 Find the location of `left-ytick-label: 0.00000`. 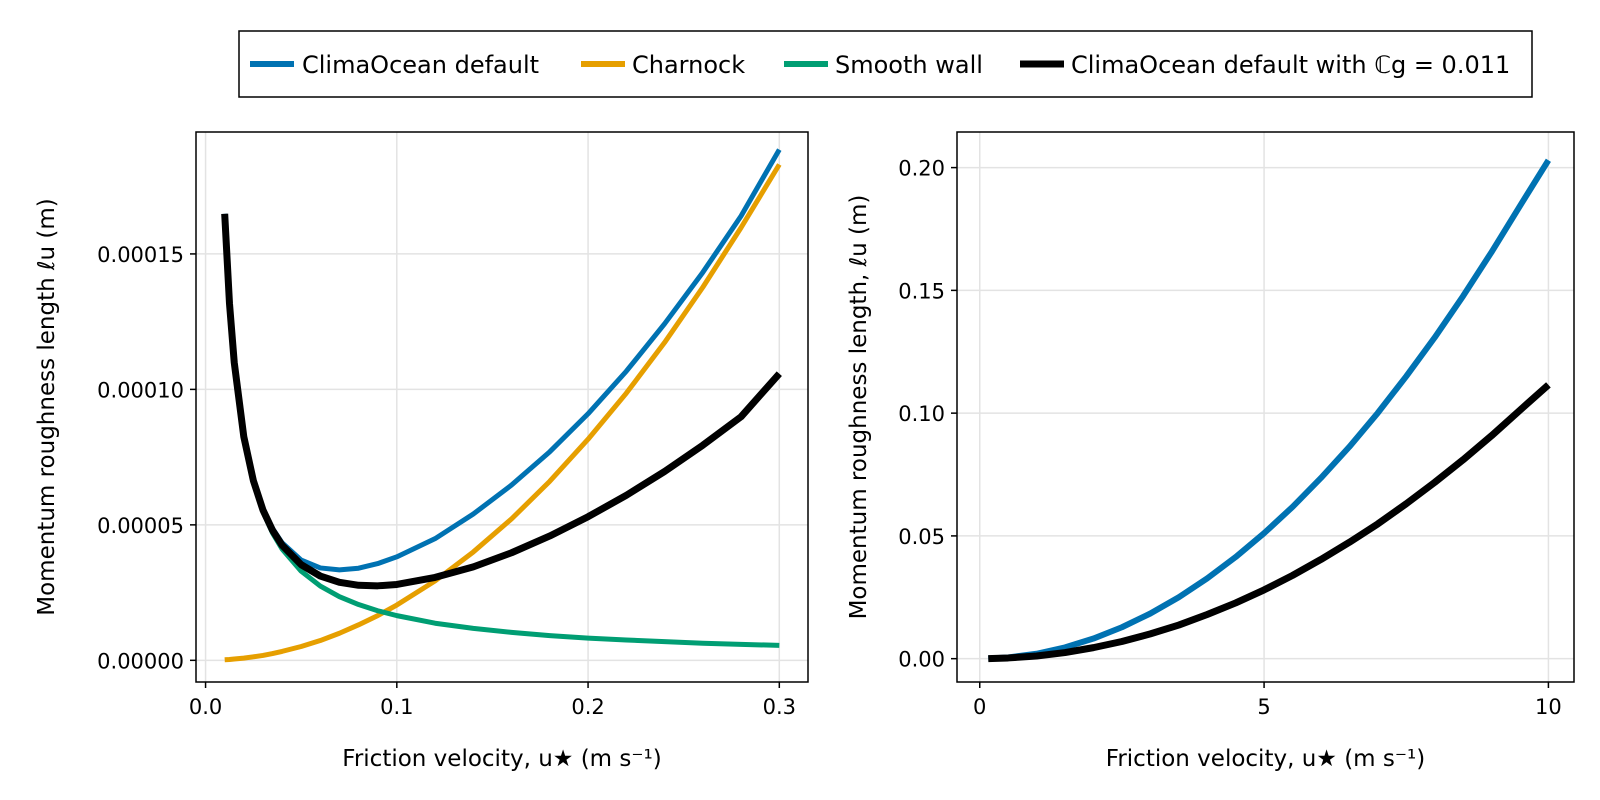

left-ytick-label: 0.00000 is located at coordinates (140, 661).